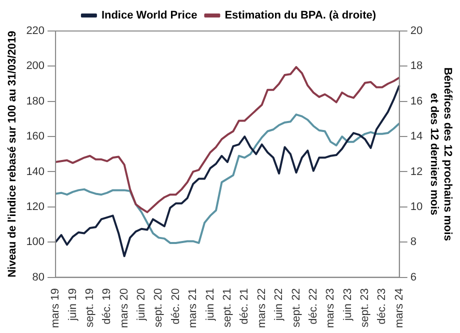 Image resolution: width=460 pixels, height=333 pixels. Describe the element at coordinates (158, 308) in the screenshot. I see `x-tick-label: sept. 20` at that location.